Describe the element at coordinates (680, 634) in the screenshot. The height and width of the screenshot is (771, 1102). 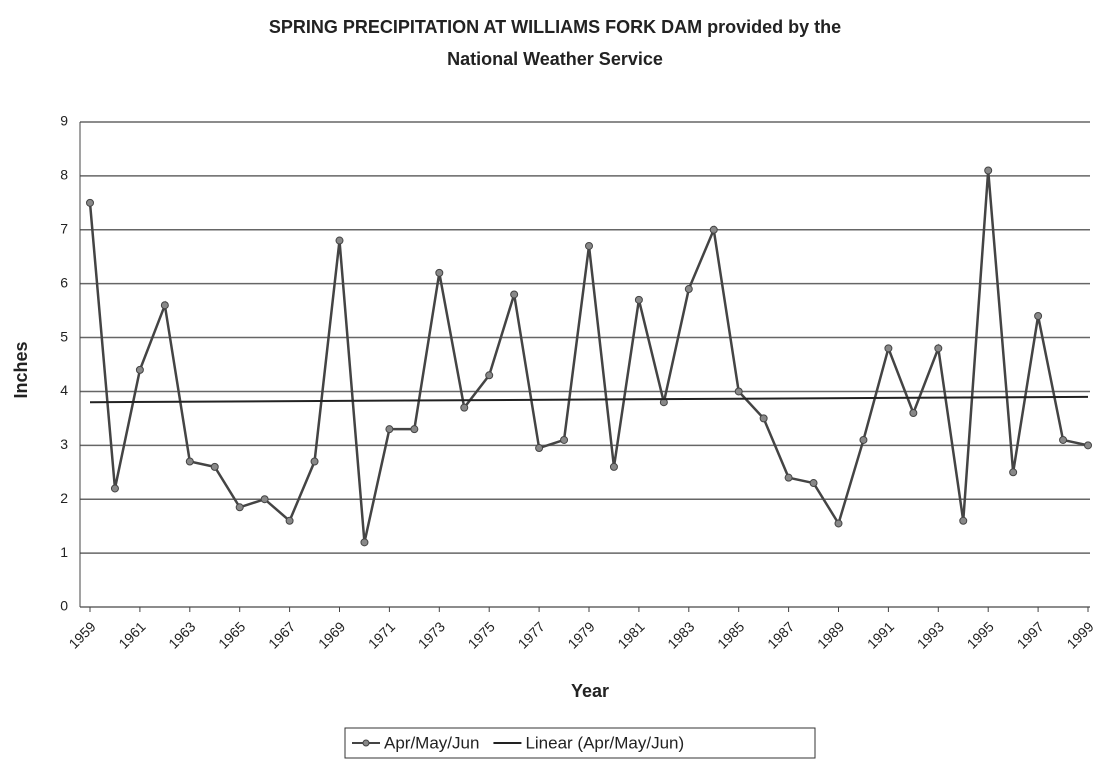
I see `x-tick-label: 1983` at that location.